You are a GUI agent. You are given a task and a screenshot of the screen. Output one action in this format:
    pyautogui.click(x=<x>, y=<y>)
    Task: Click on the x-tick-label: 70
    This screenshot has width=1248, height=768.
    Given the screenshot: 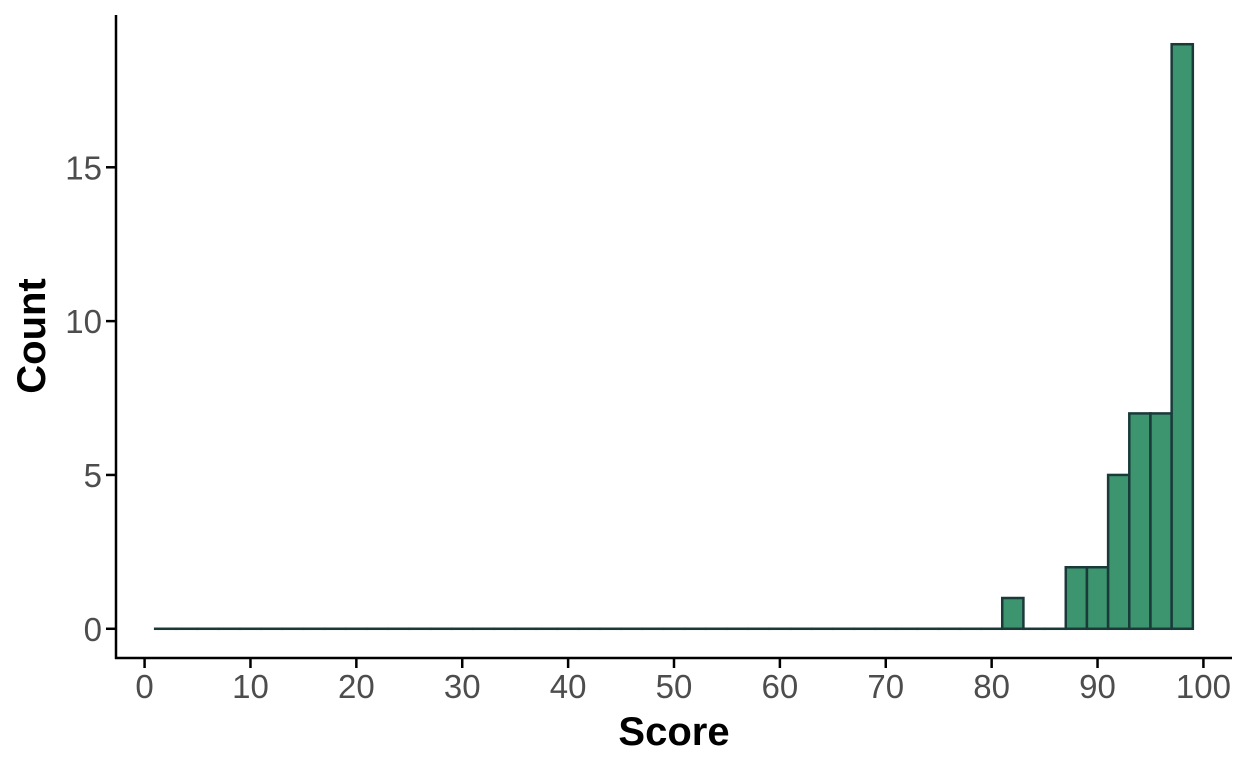 What is the action you would take?
    pyautogui.click(x=885, y=686)
    